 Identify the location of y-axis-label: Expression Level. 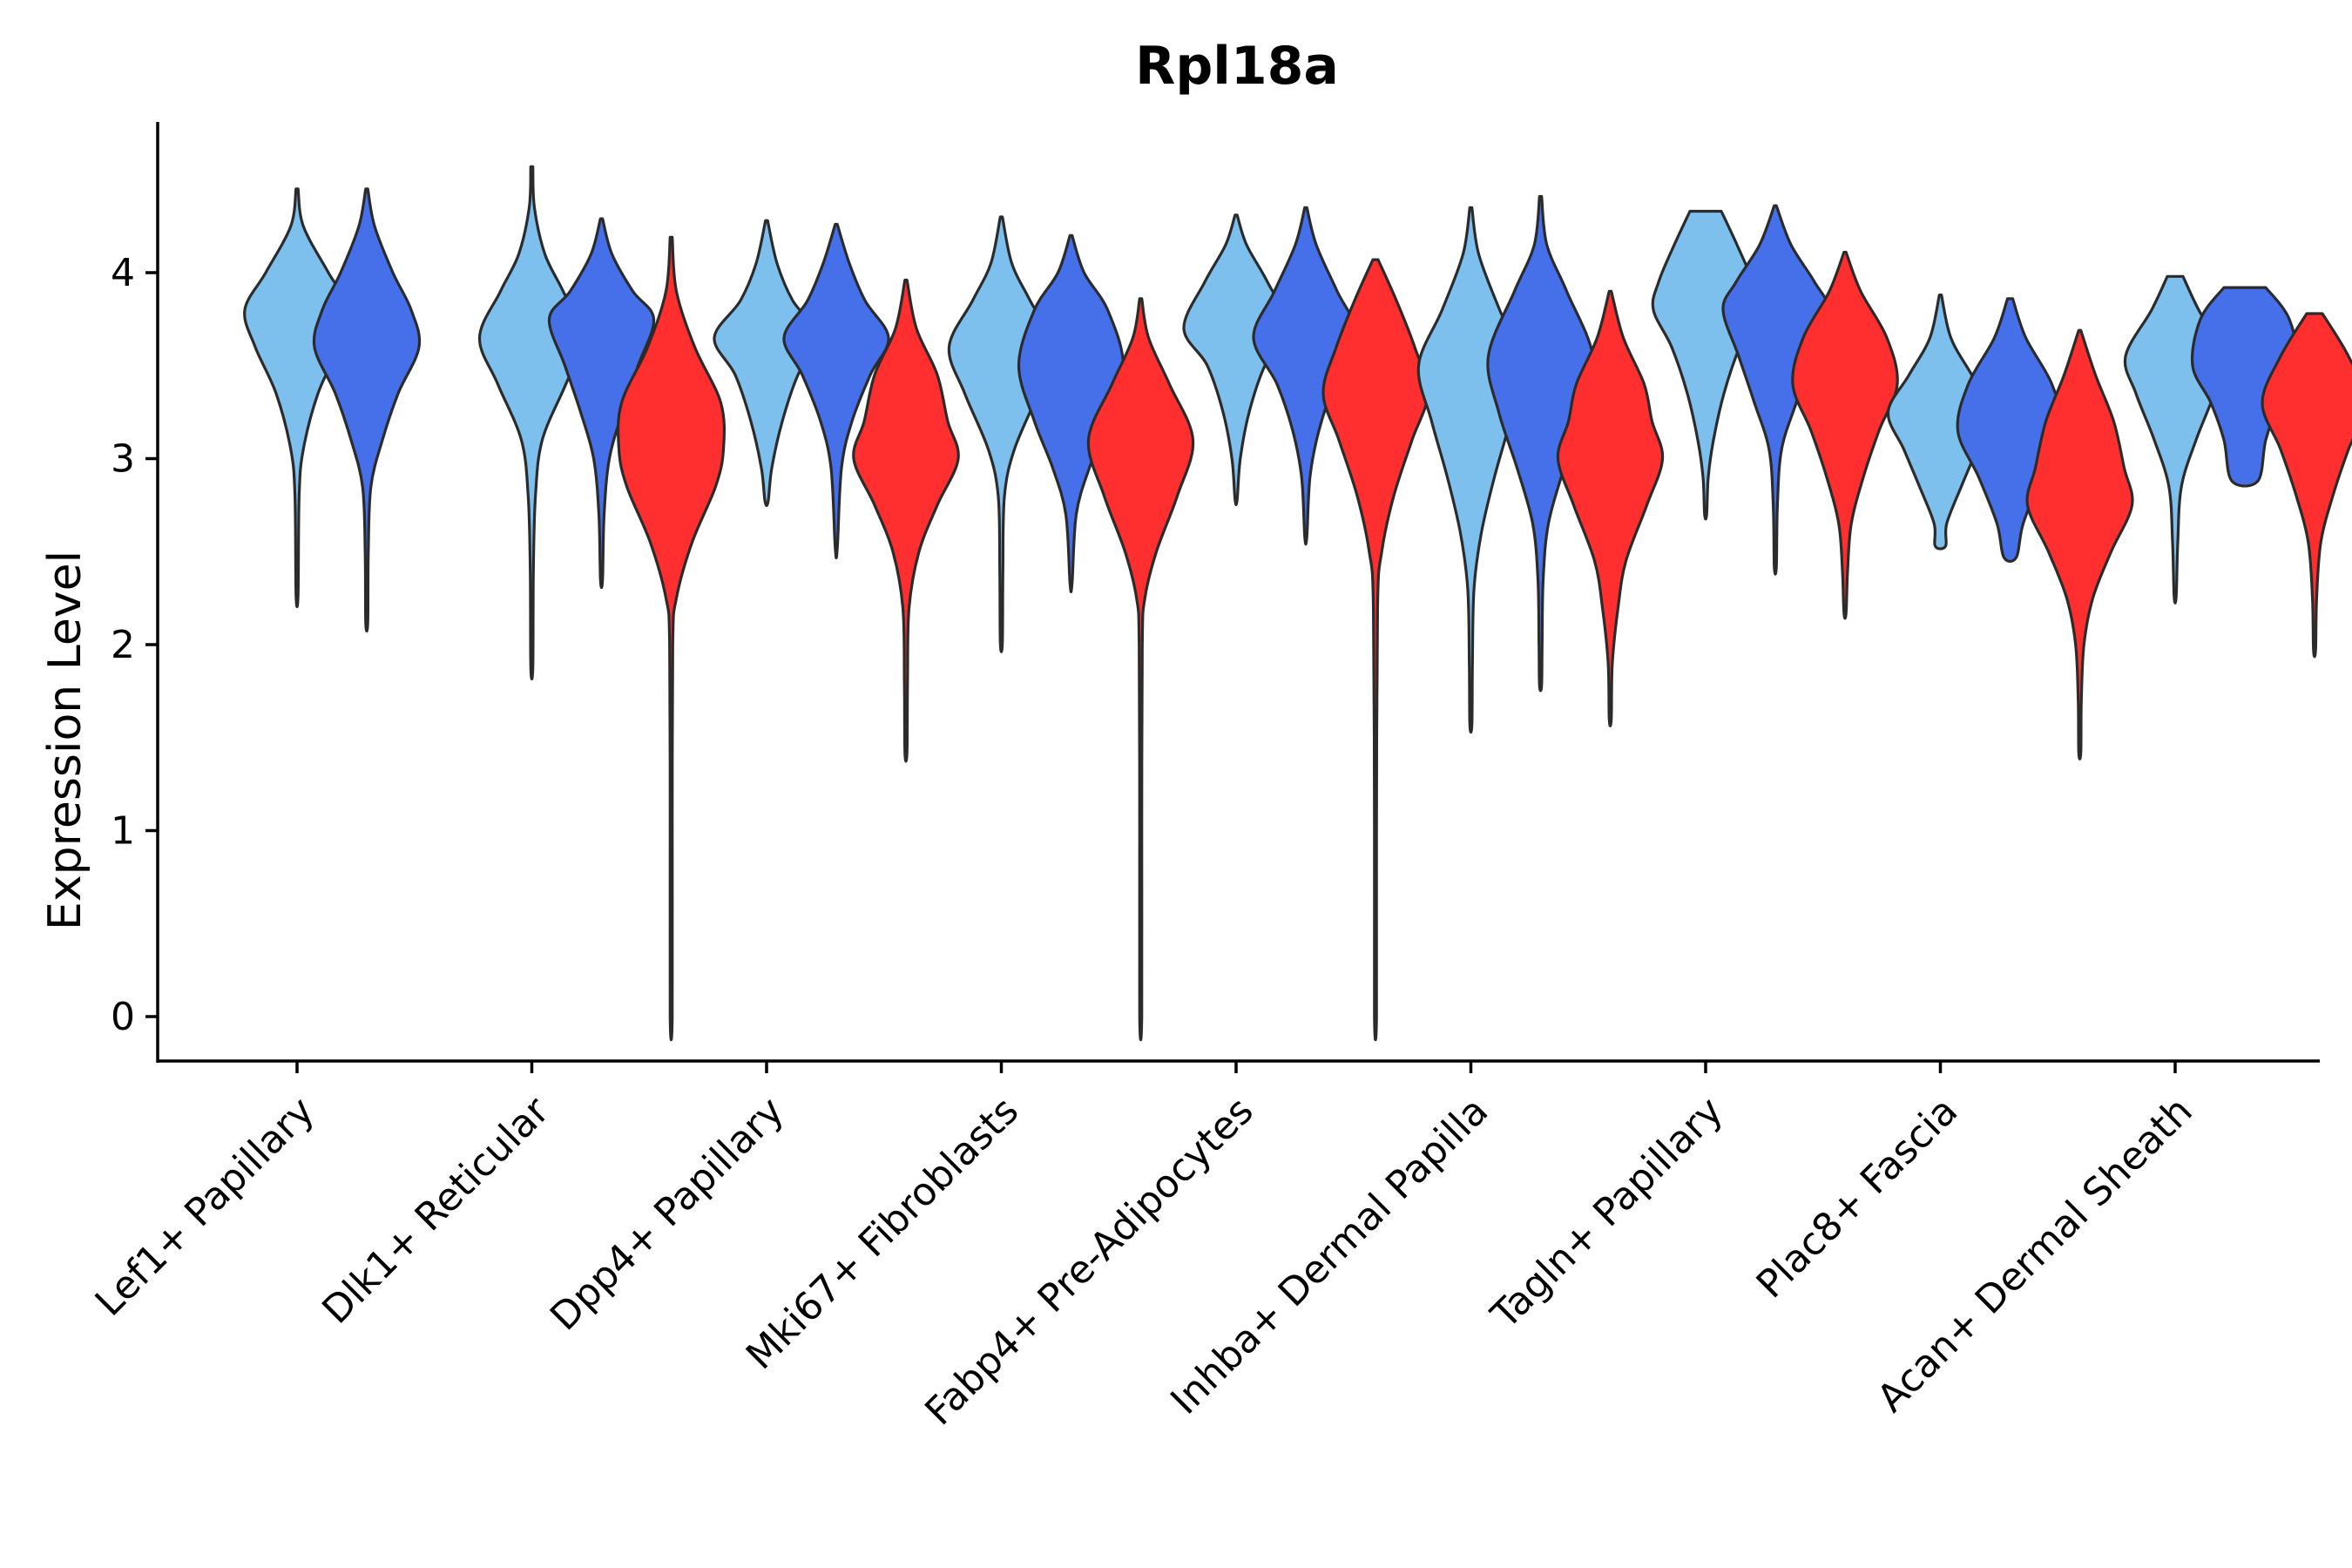
(65, 741).